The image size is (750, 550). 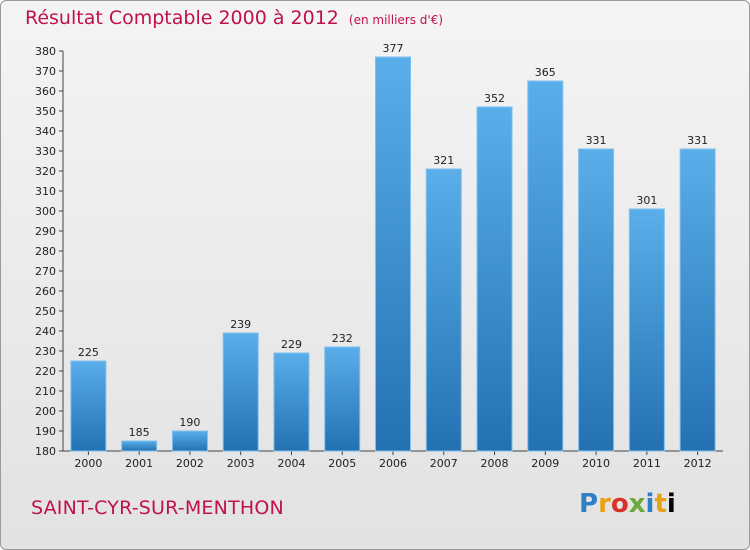 I want to click on y-tick-label: 290, so click(x=45, y=231).